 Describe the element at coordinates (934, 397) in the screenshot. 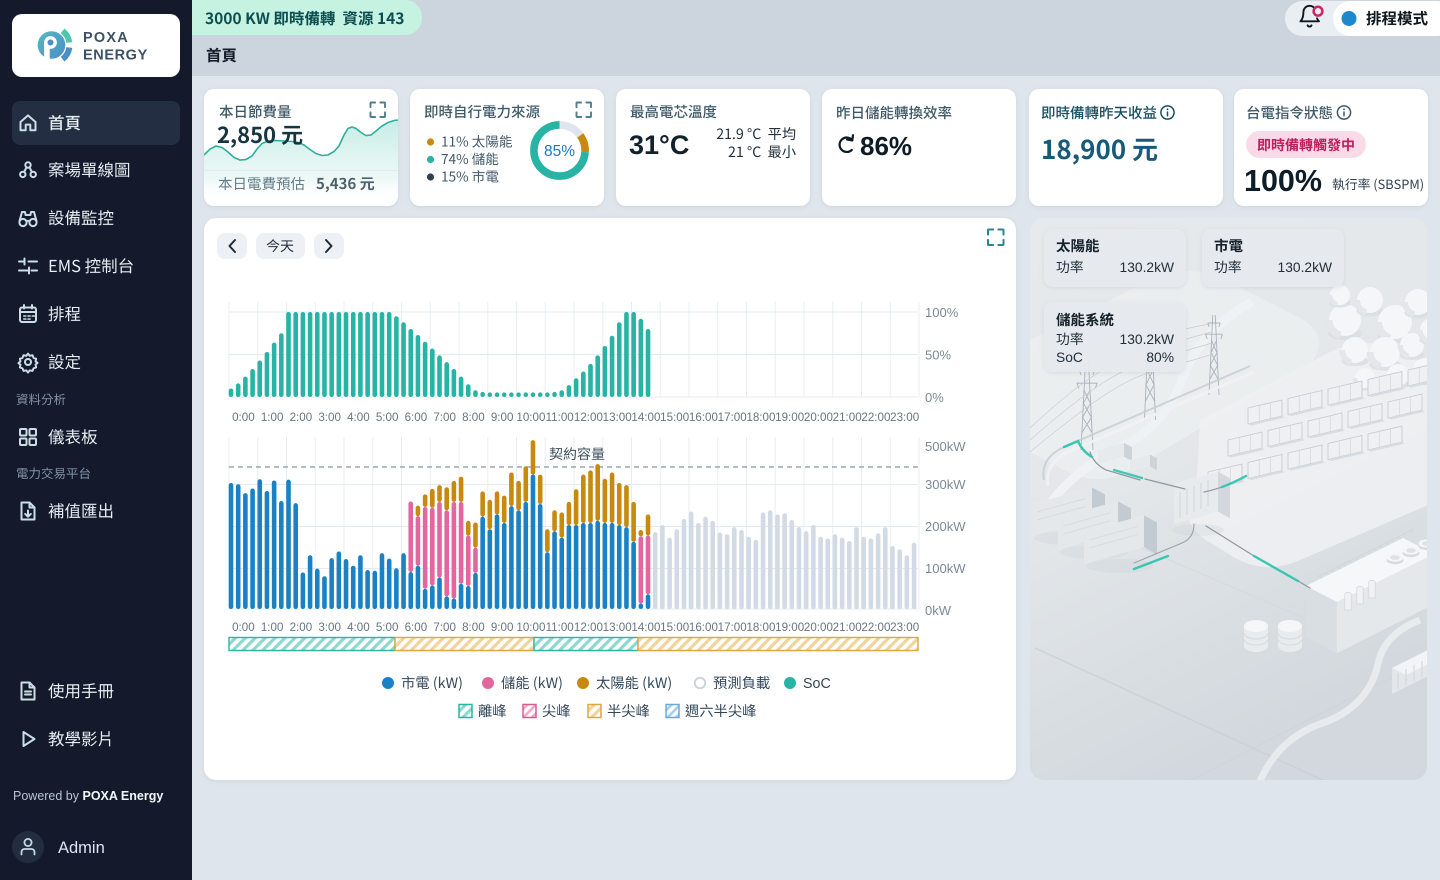

I see `svg-text: 0%` at that location.